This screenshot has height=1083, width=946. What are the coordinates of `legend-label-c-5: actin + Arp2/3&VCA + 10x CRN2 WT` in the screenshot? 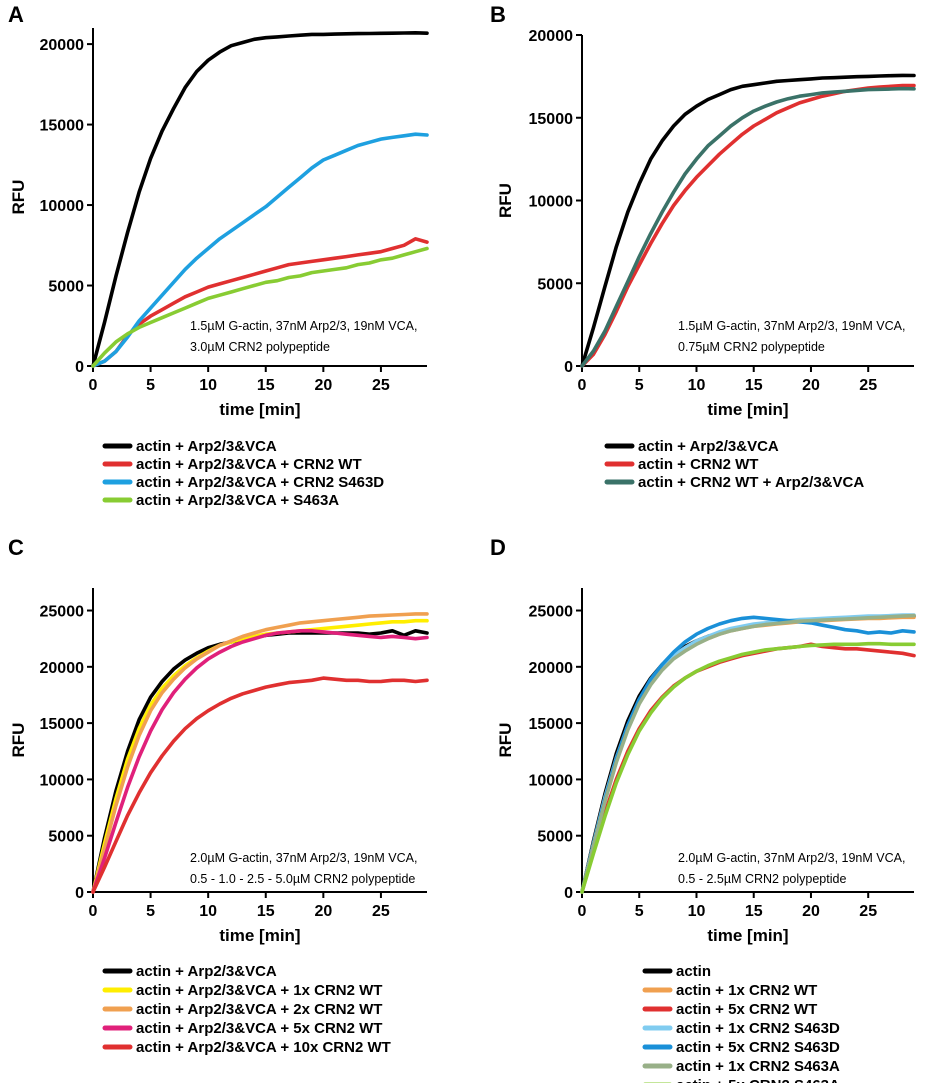 It's located at (263, 1047).